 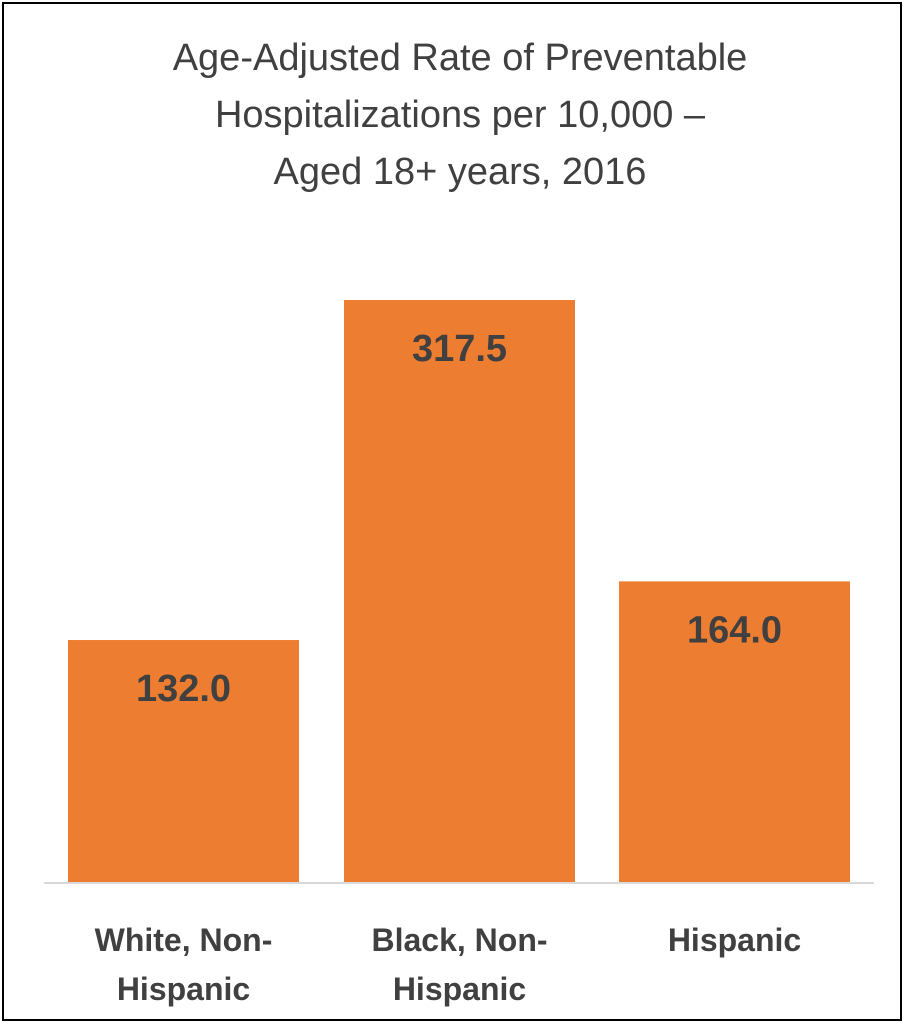 What do you see at coordinates (460, 58) in the screenshot?
I see `title-line: Age-Adjusted Rate of Preventable` at bounding box center [460, 58].